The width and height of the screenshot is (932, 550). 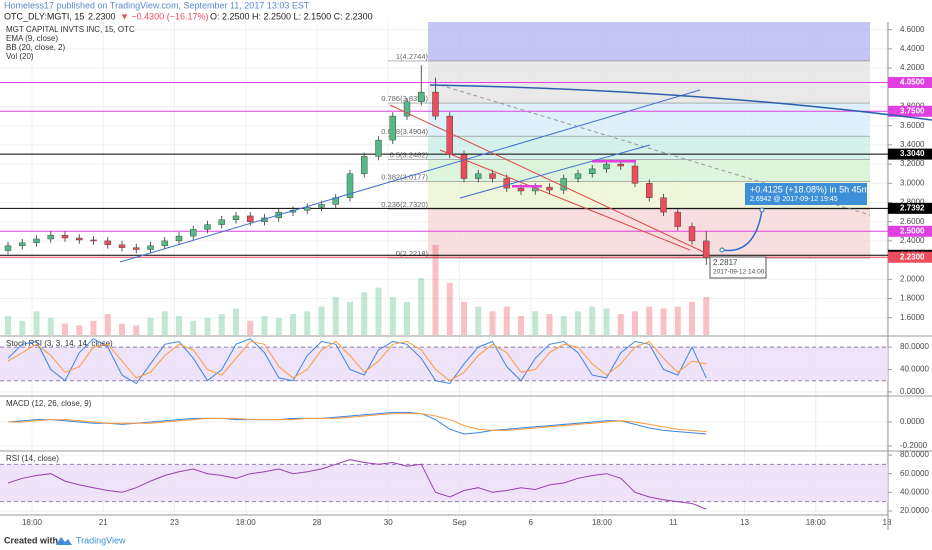 What do you see at coordinates (357, 423) in the screenshot?
I see `indicator-line` at bounding box center [357, 423].